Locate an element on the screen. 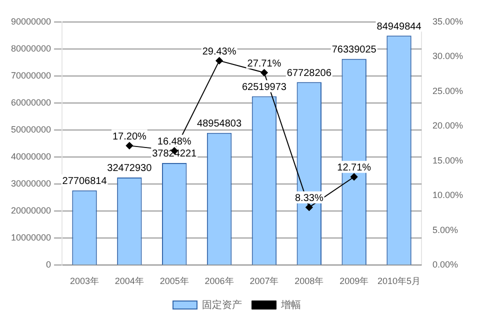 The width and height of the screenshot is (478, 328). y-tick-label: 60000000 is located at coordinates (31, 103).